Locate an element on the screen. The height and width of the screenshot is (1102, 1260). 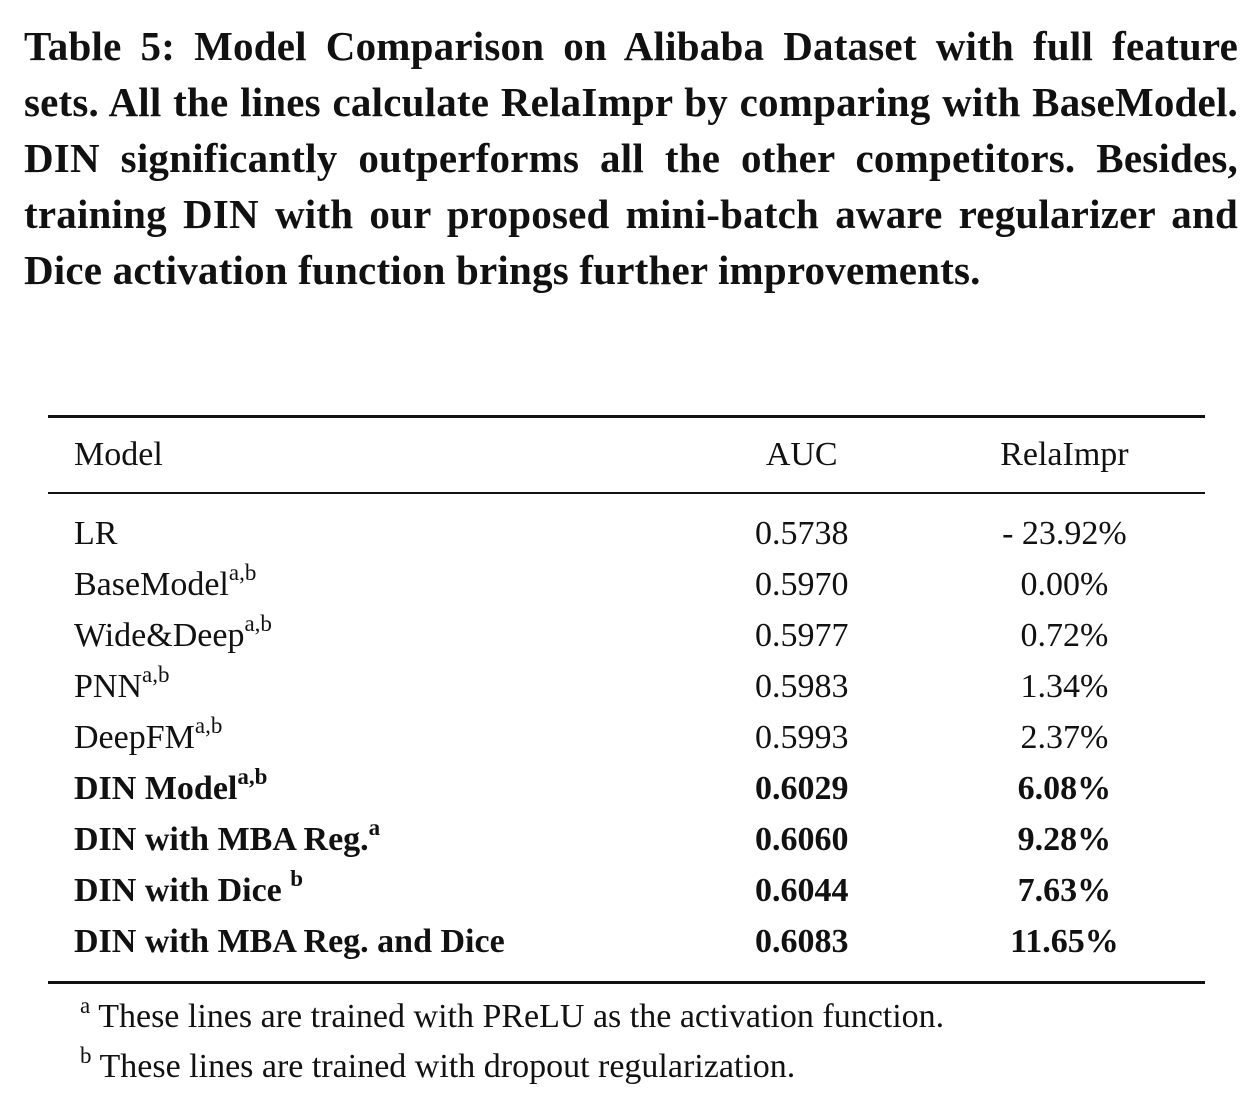
table-row-highlighted: DIN Modela,b 0.6029 6.08% is located at coordinates (626, 788).